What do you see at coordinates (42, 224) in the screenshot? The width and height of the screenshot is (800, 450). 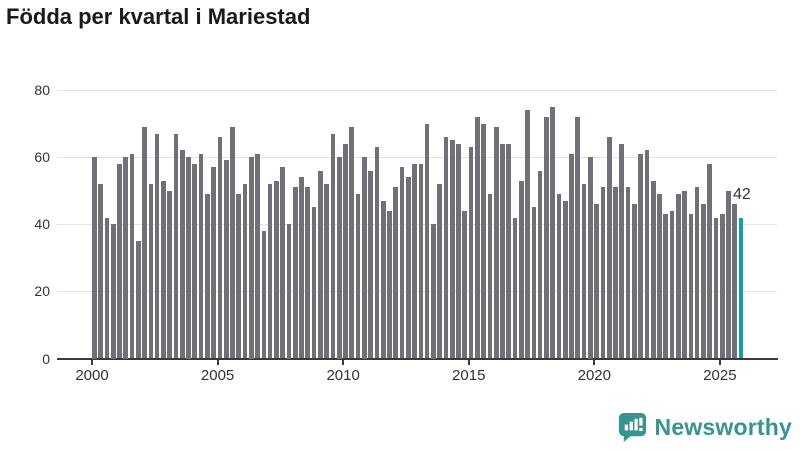 I see `y-axis-label: 40` at bounding box center [42, 224].